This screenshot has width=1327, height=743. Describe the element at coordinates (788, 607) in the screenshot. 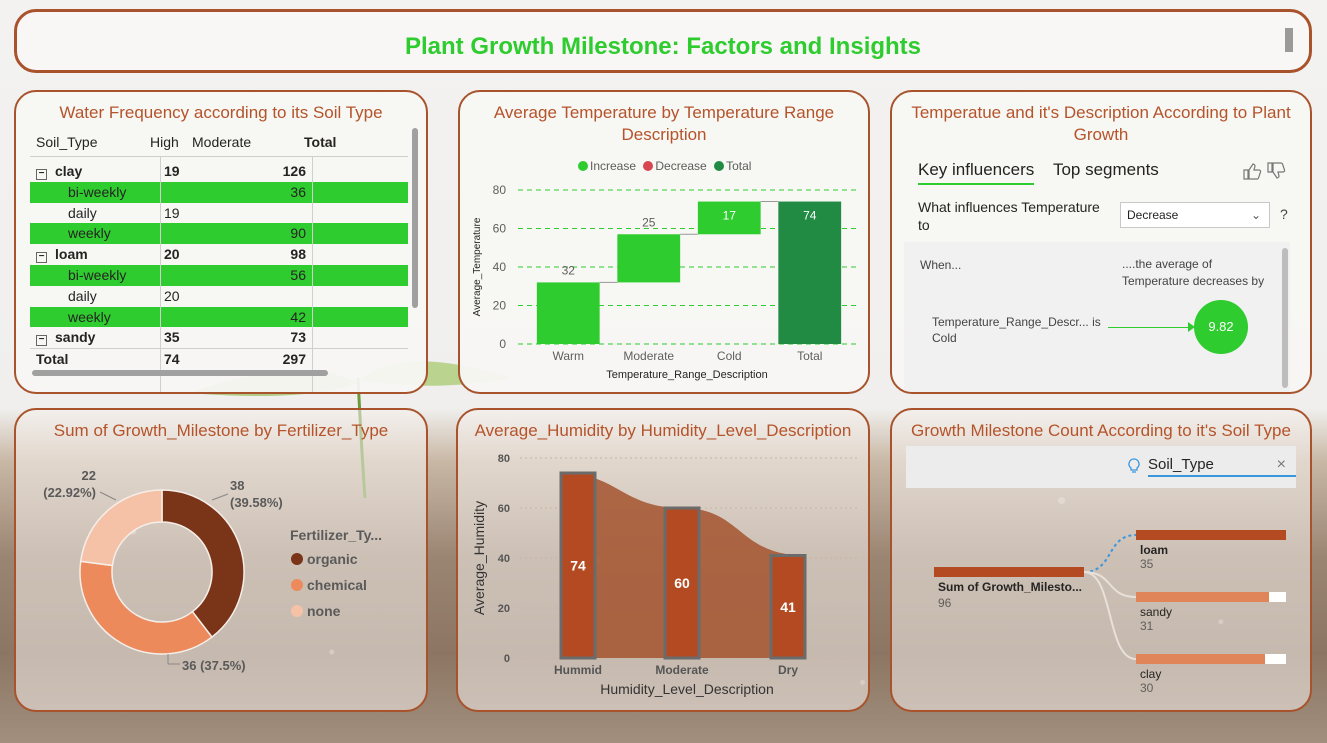

I see `data-label: 41` at that location.